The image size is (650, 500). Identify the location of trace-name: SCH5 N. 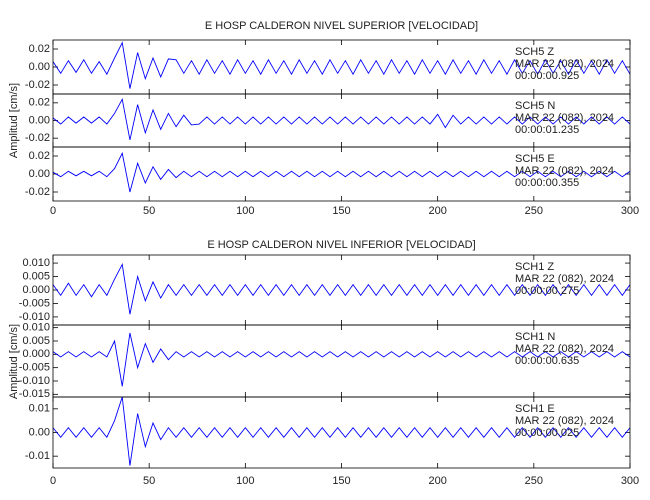
(535, 106).